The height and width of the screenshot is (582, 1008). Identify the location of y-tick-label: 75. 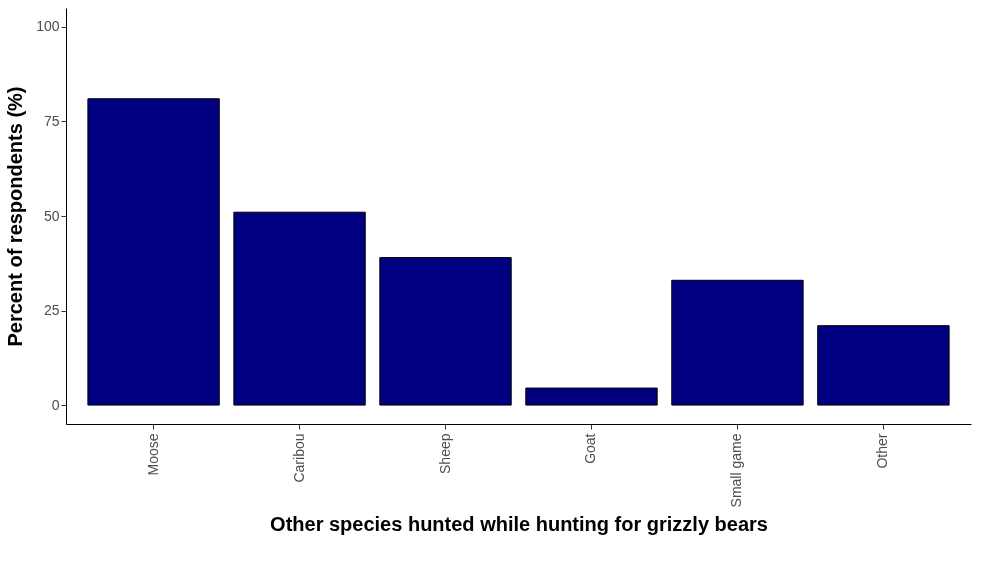
(51, 120).